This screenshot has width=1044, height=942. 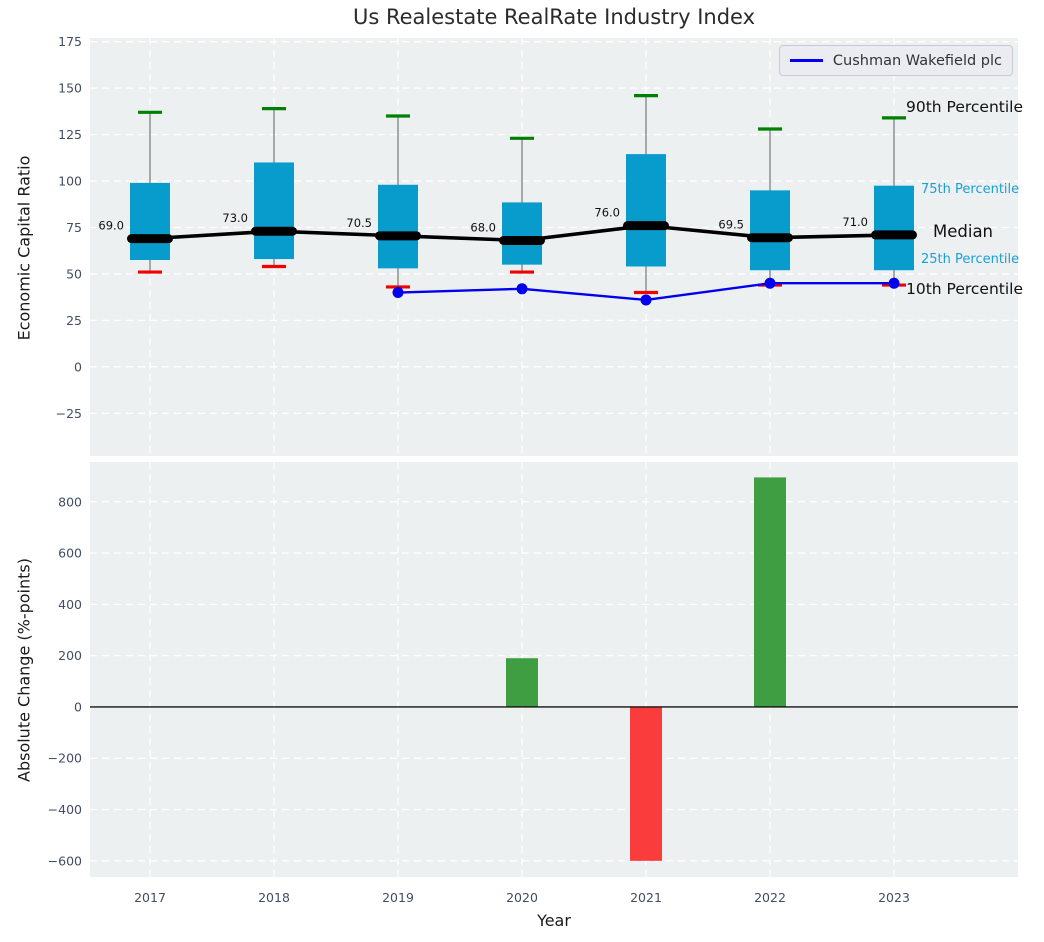 What do you see at coordinates (894, 897) in the screenshot?
I see `svg-text: 2023` at bounding box center [894, 897].